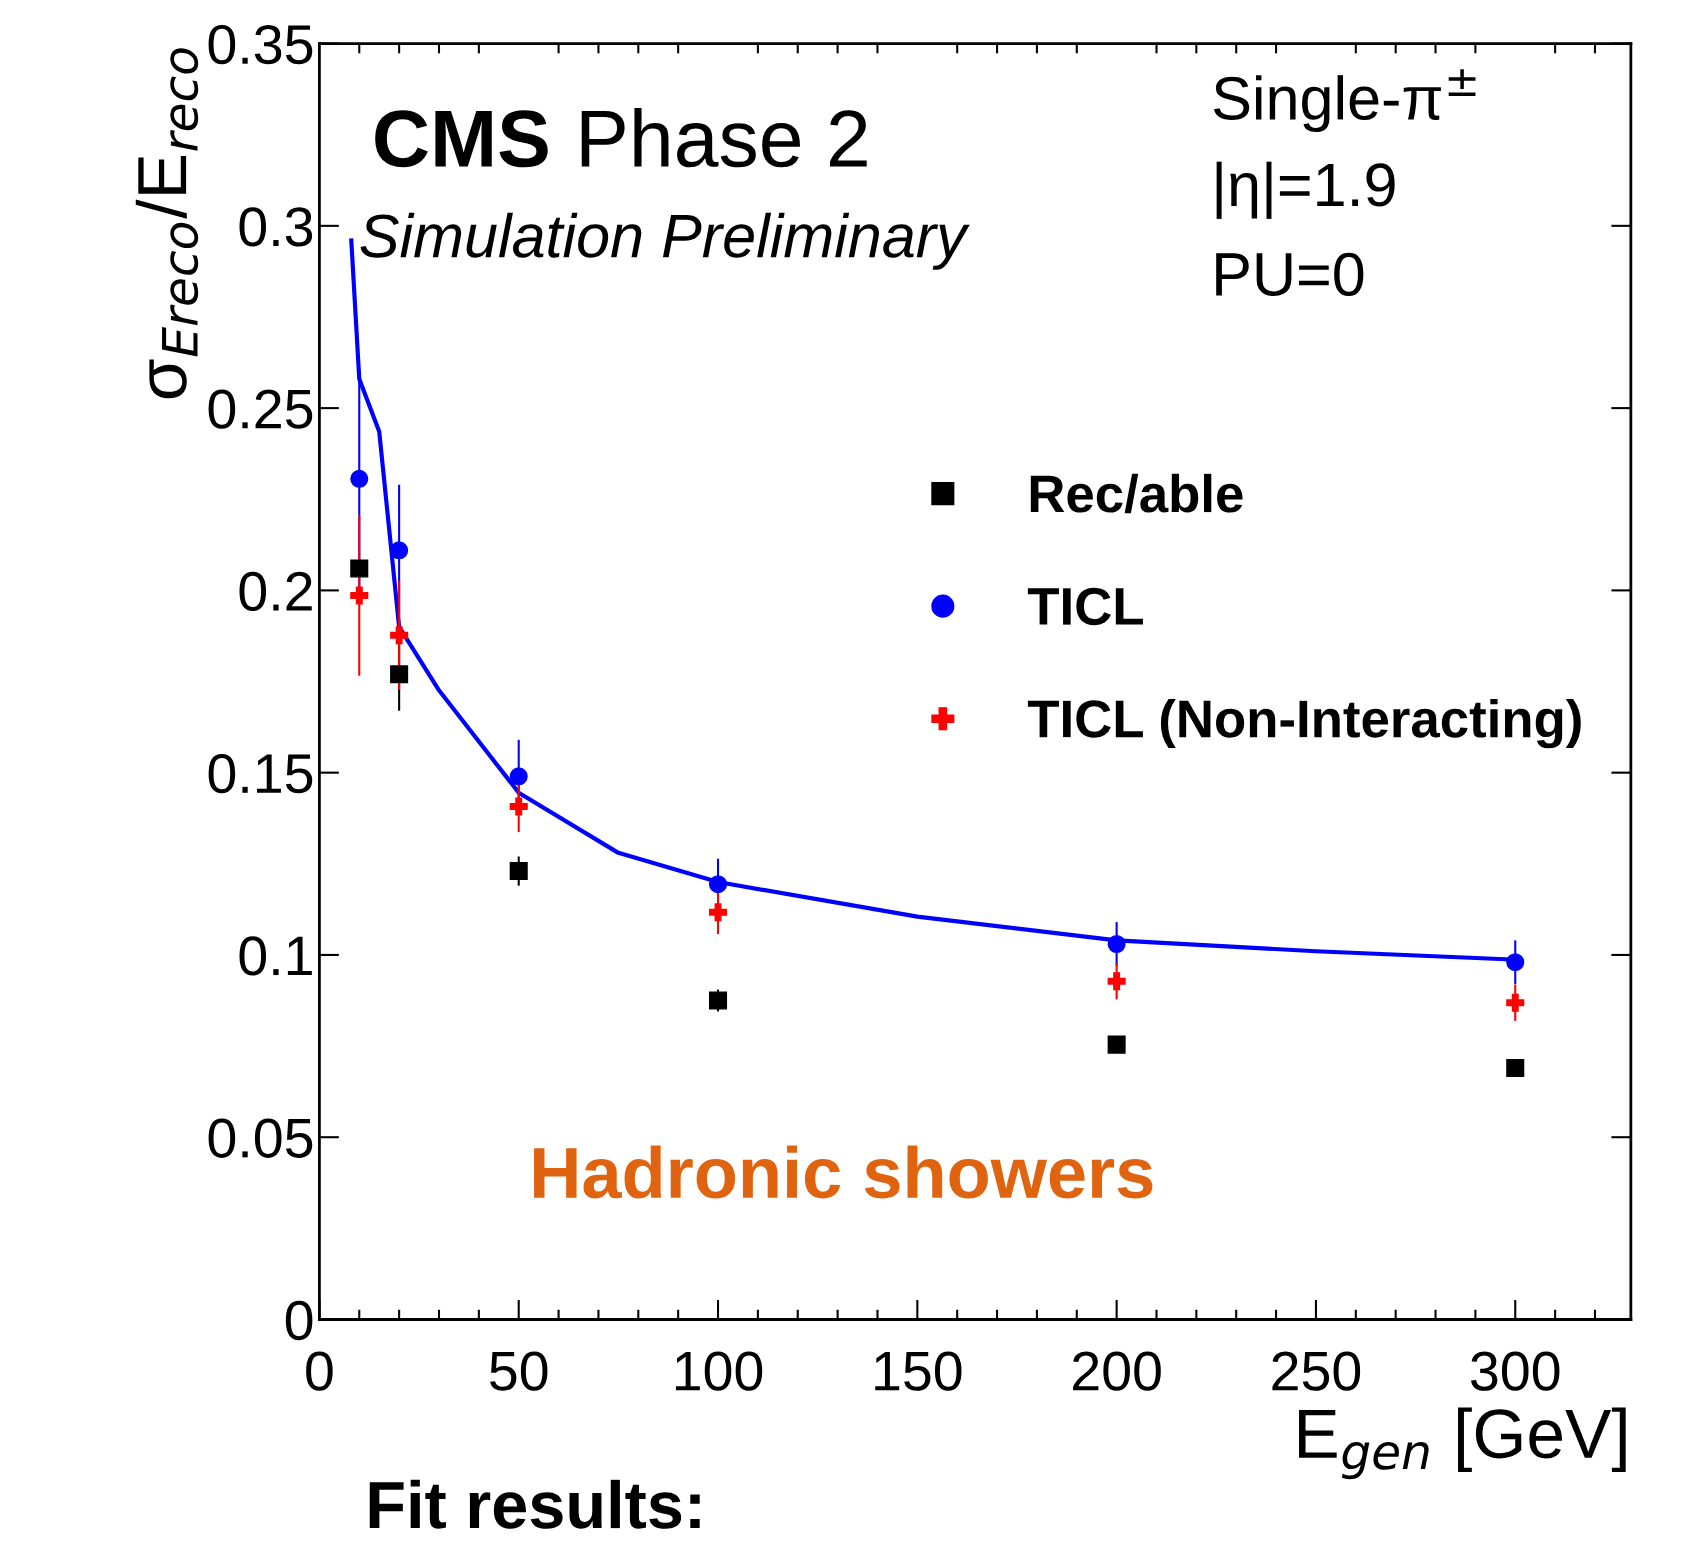 This screenshot has width=1690, height=1556. What do you see at coordinates (1136, 493) in the screenshot?
I see `legend-label: Rec/able` at bounding box center [1136, 493].